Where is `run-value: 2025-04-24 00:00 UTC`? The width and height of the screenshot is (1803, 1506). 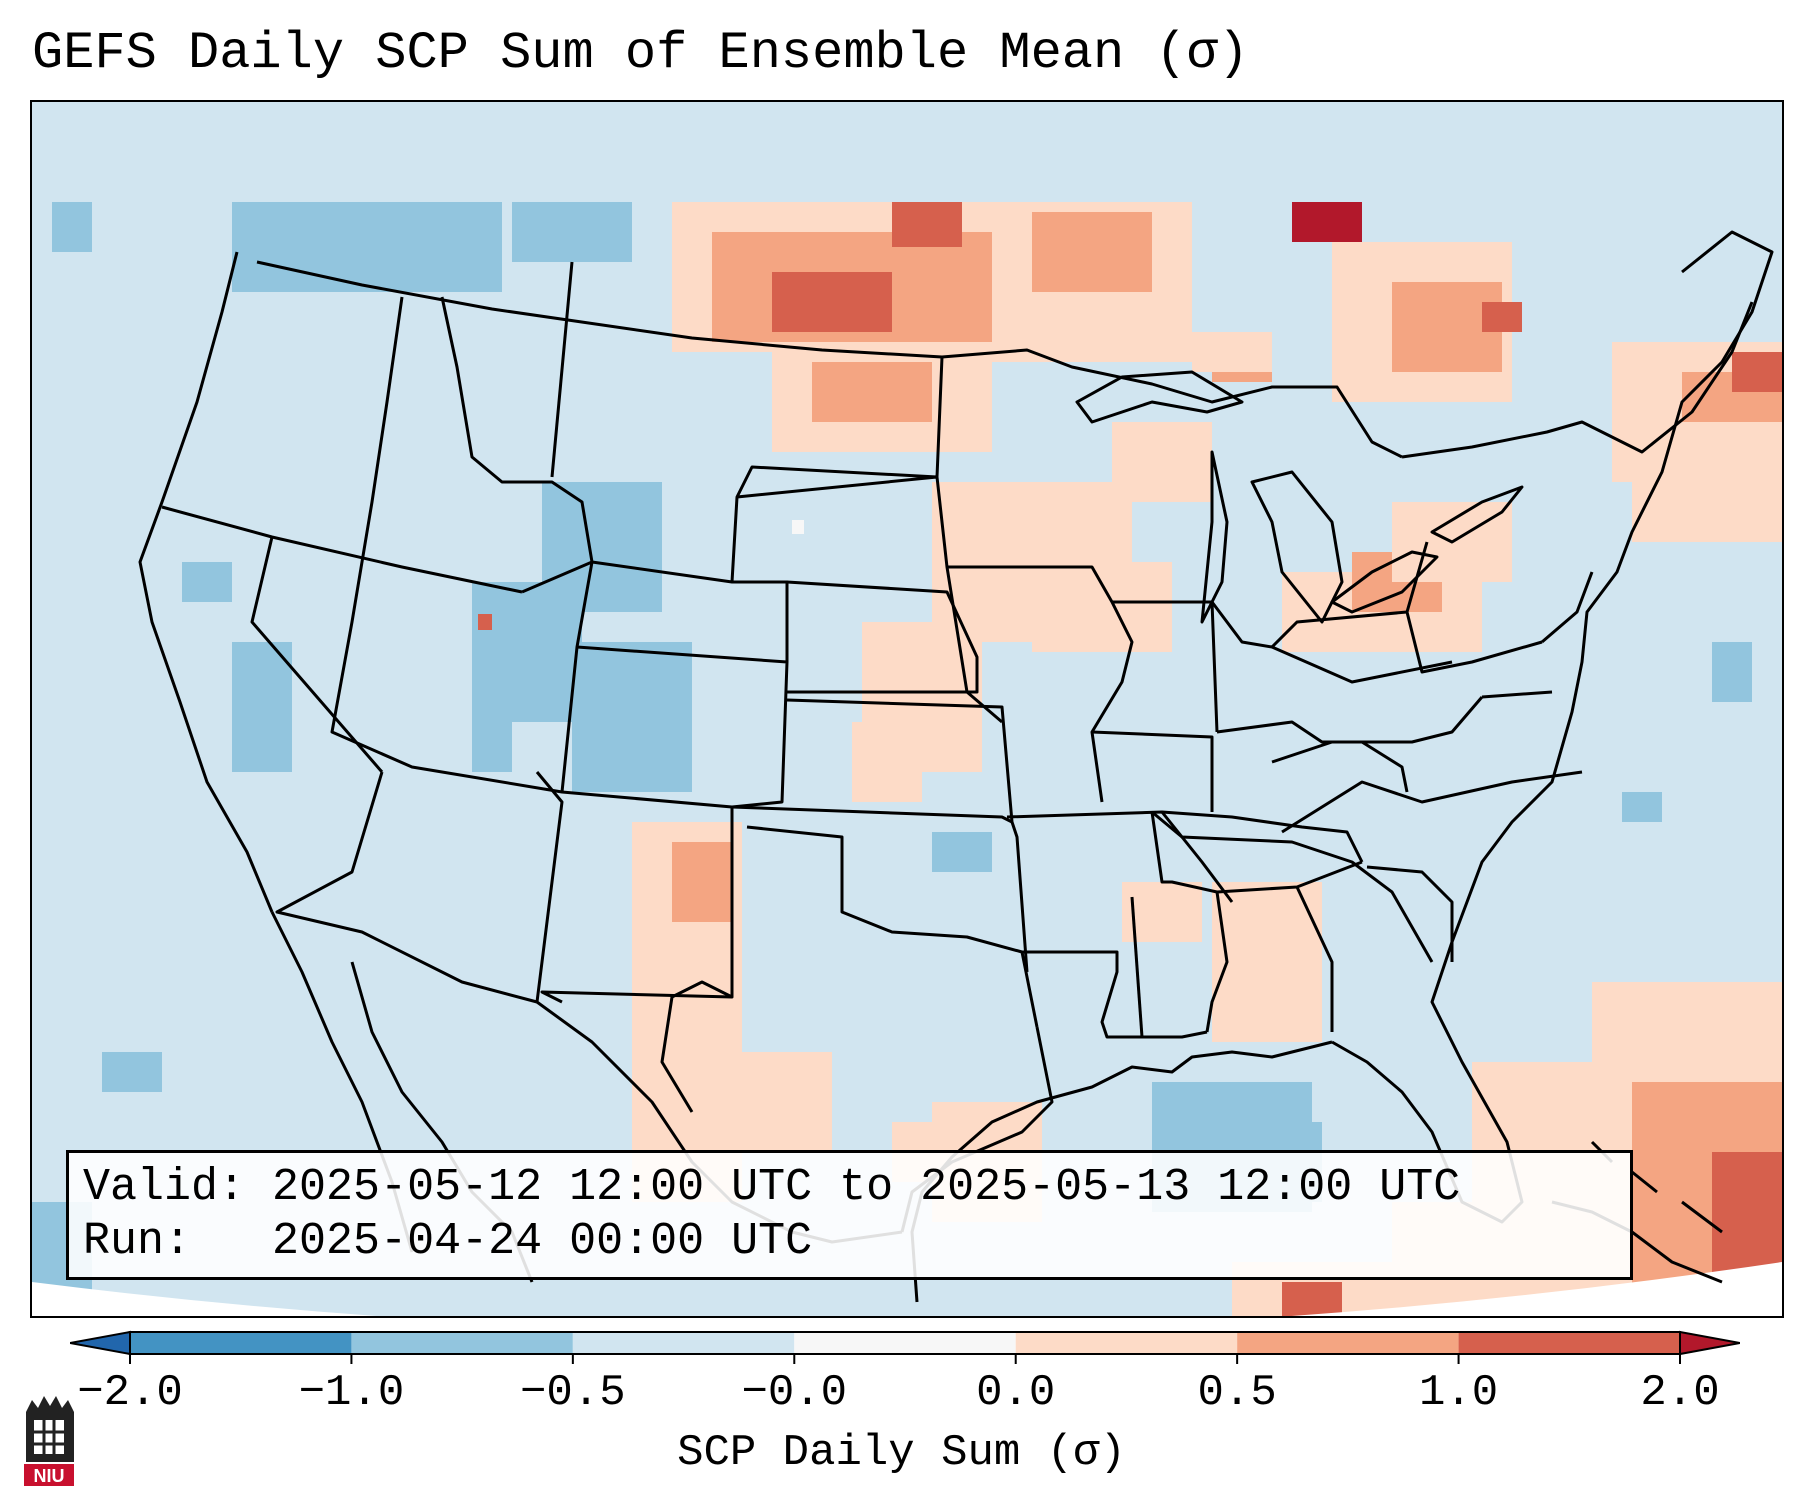 run-value: 2025-04-24 00:00 UTC is located at coordinates (542, 1241).